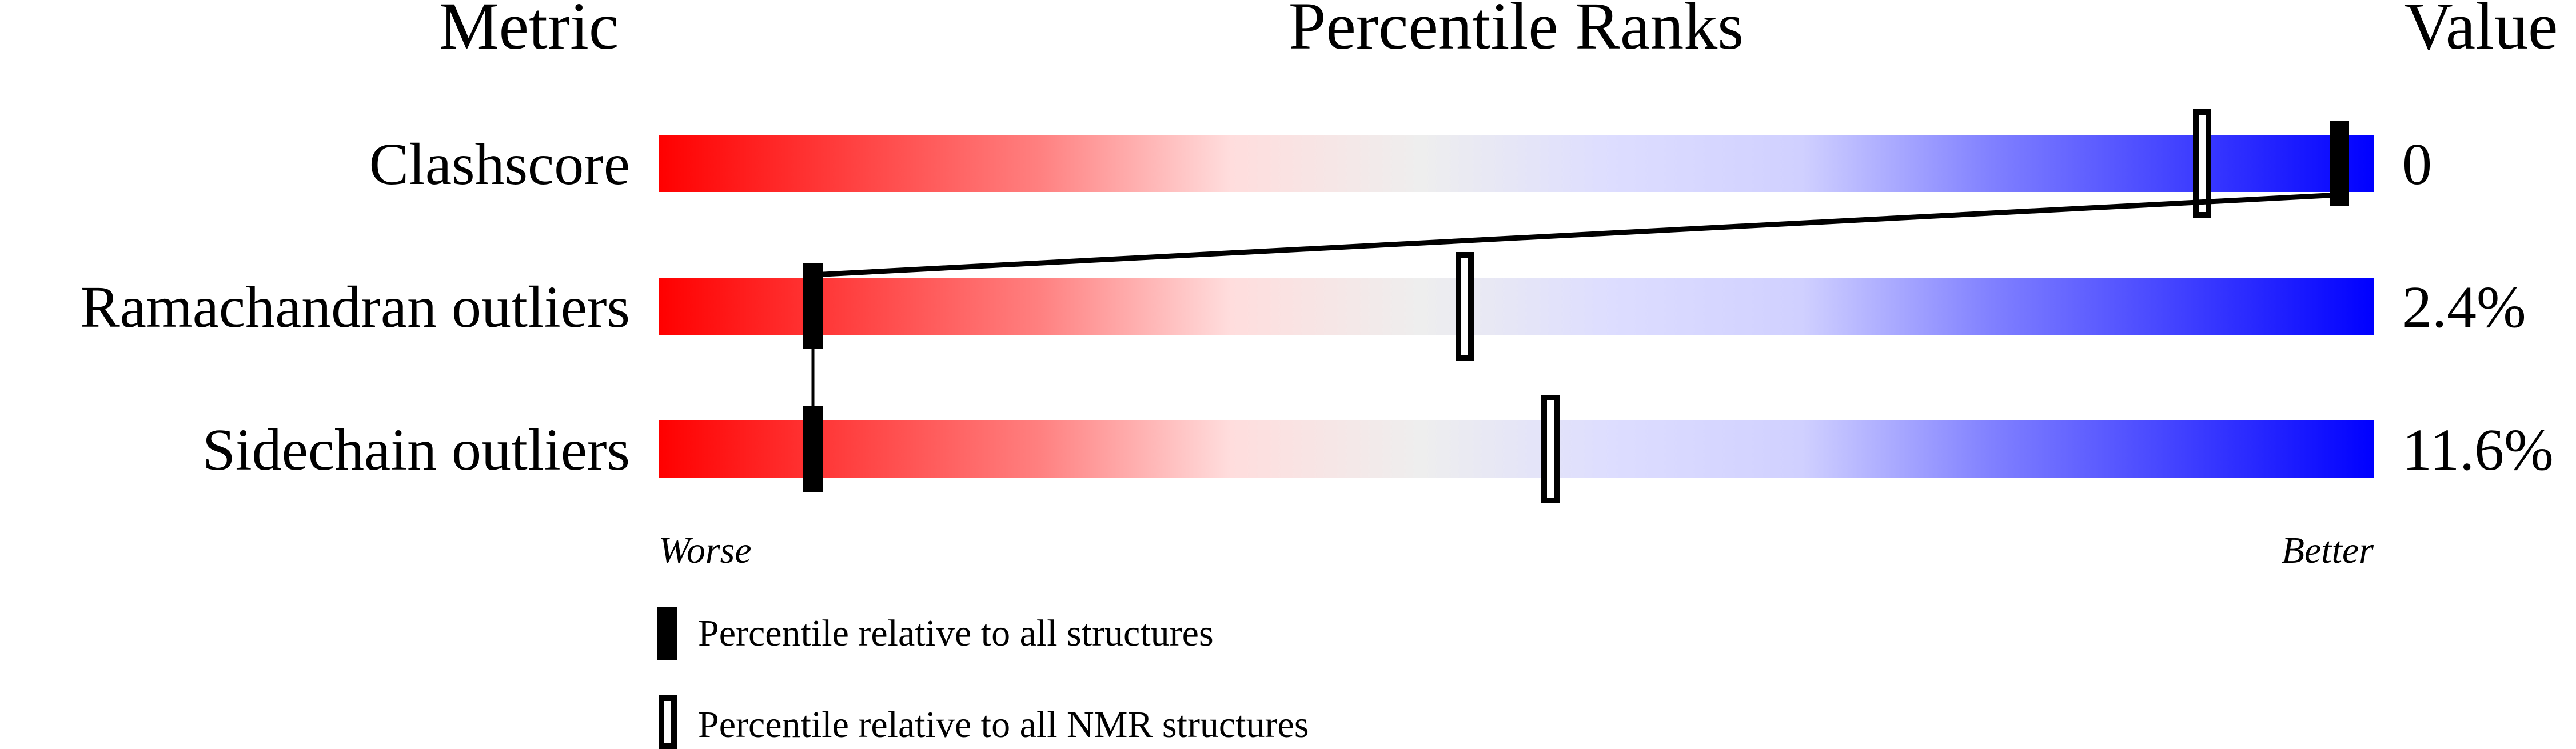 The width and height of the screenshot is (2576, 749). What do you see at coordinates (1576, 235) in the screenshot?
I see `percentile-connector-line` at bounding box center [1576, 235].